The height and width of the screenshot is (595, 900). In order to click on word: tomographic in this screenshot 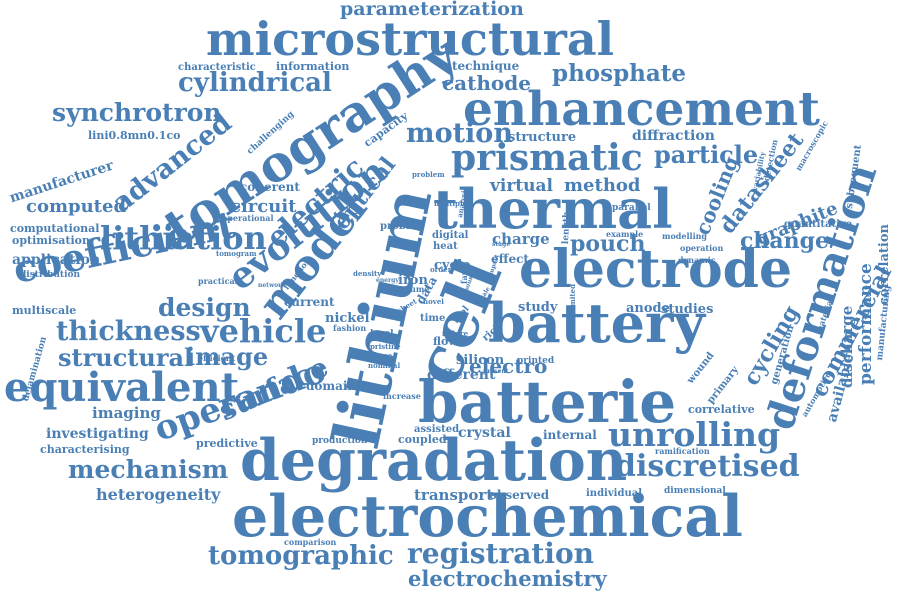, I will do `click(301, 556)`.